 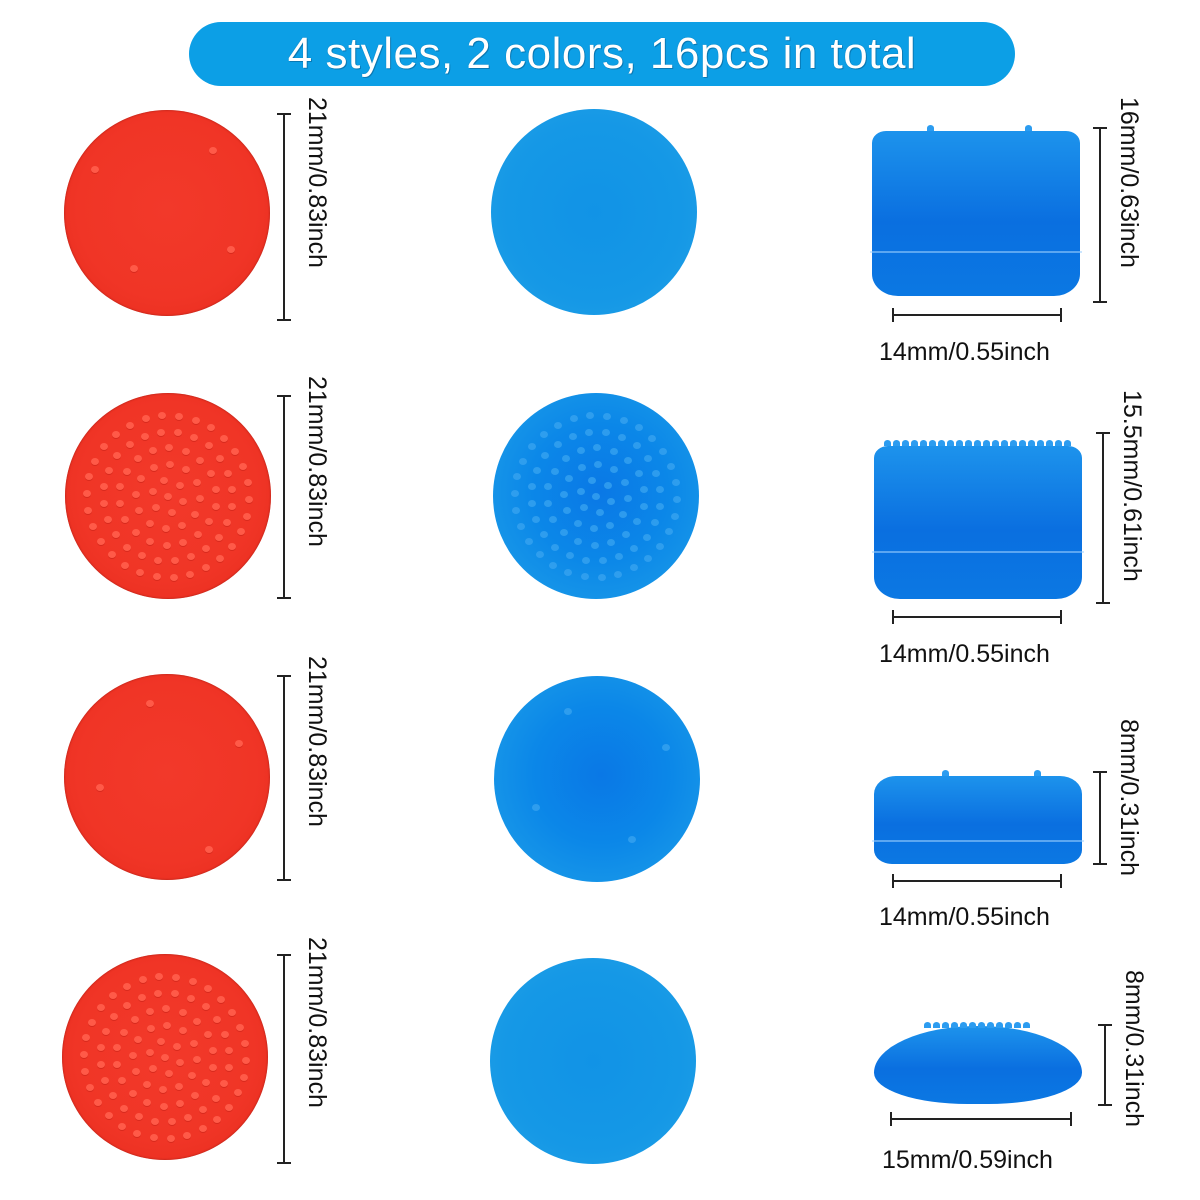 What do you see at coordinates (978, 519) in the screenshot?
I see `side-view-studded-tall-cap` at bounding box center [978, 519].